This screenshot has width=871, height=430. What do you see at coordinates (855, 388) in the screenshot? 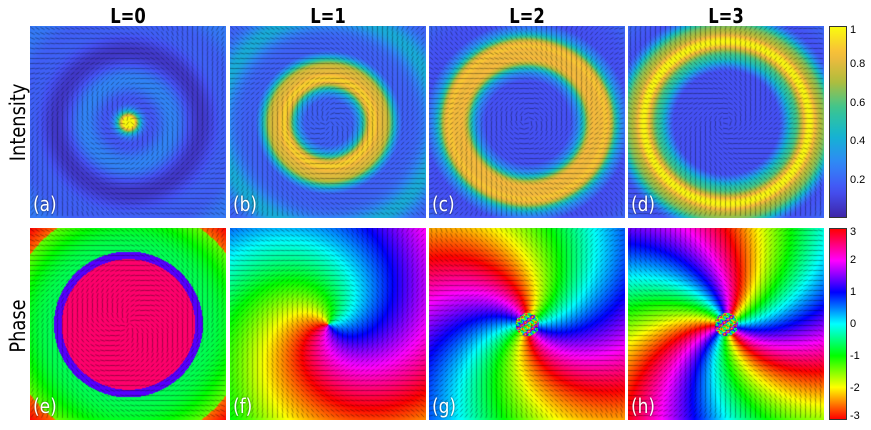
I see `colorbar-tick-label: -2` at bounding box center [855, 388].